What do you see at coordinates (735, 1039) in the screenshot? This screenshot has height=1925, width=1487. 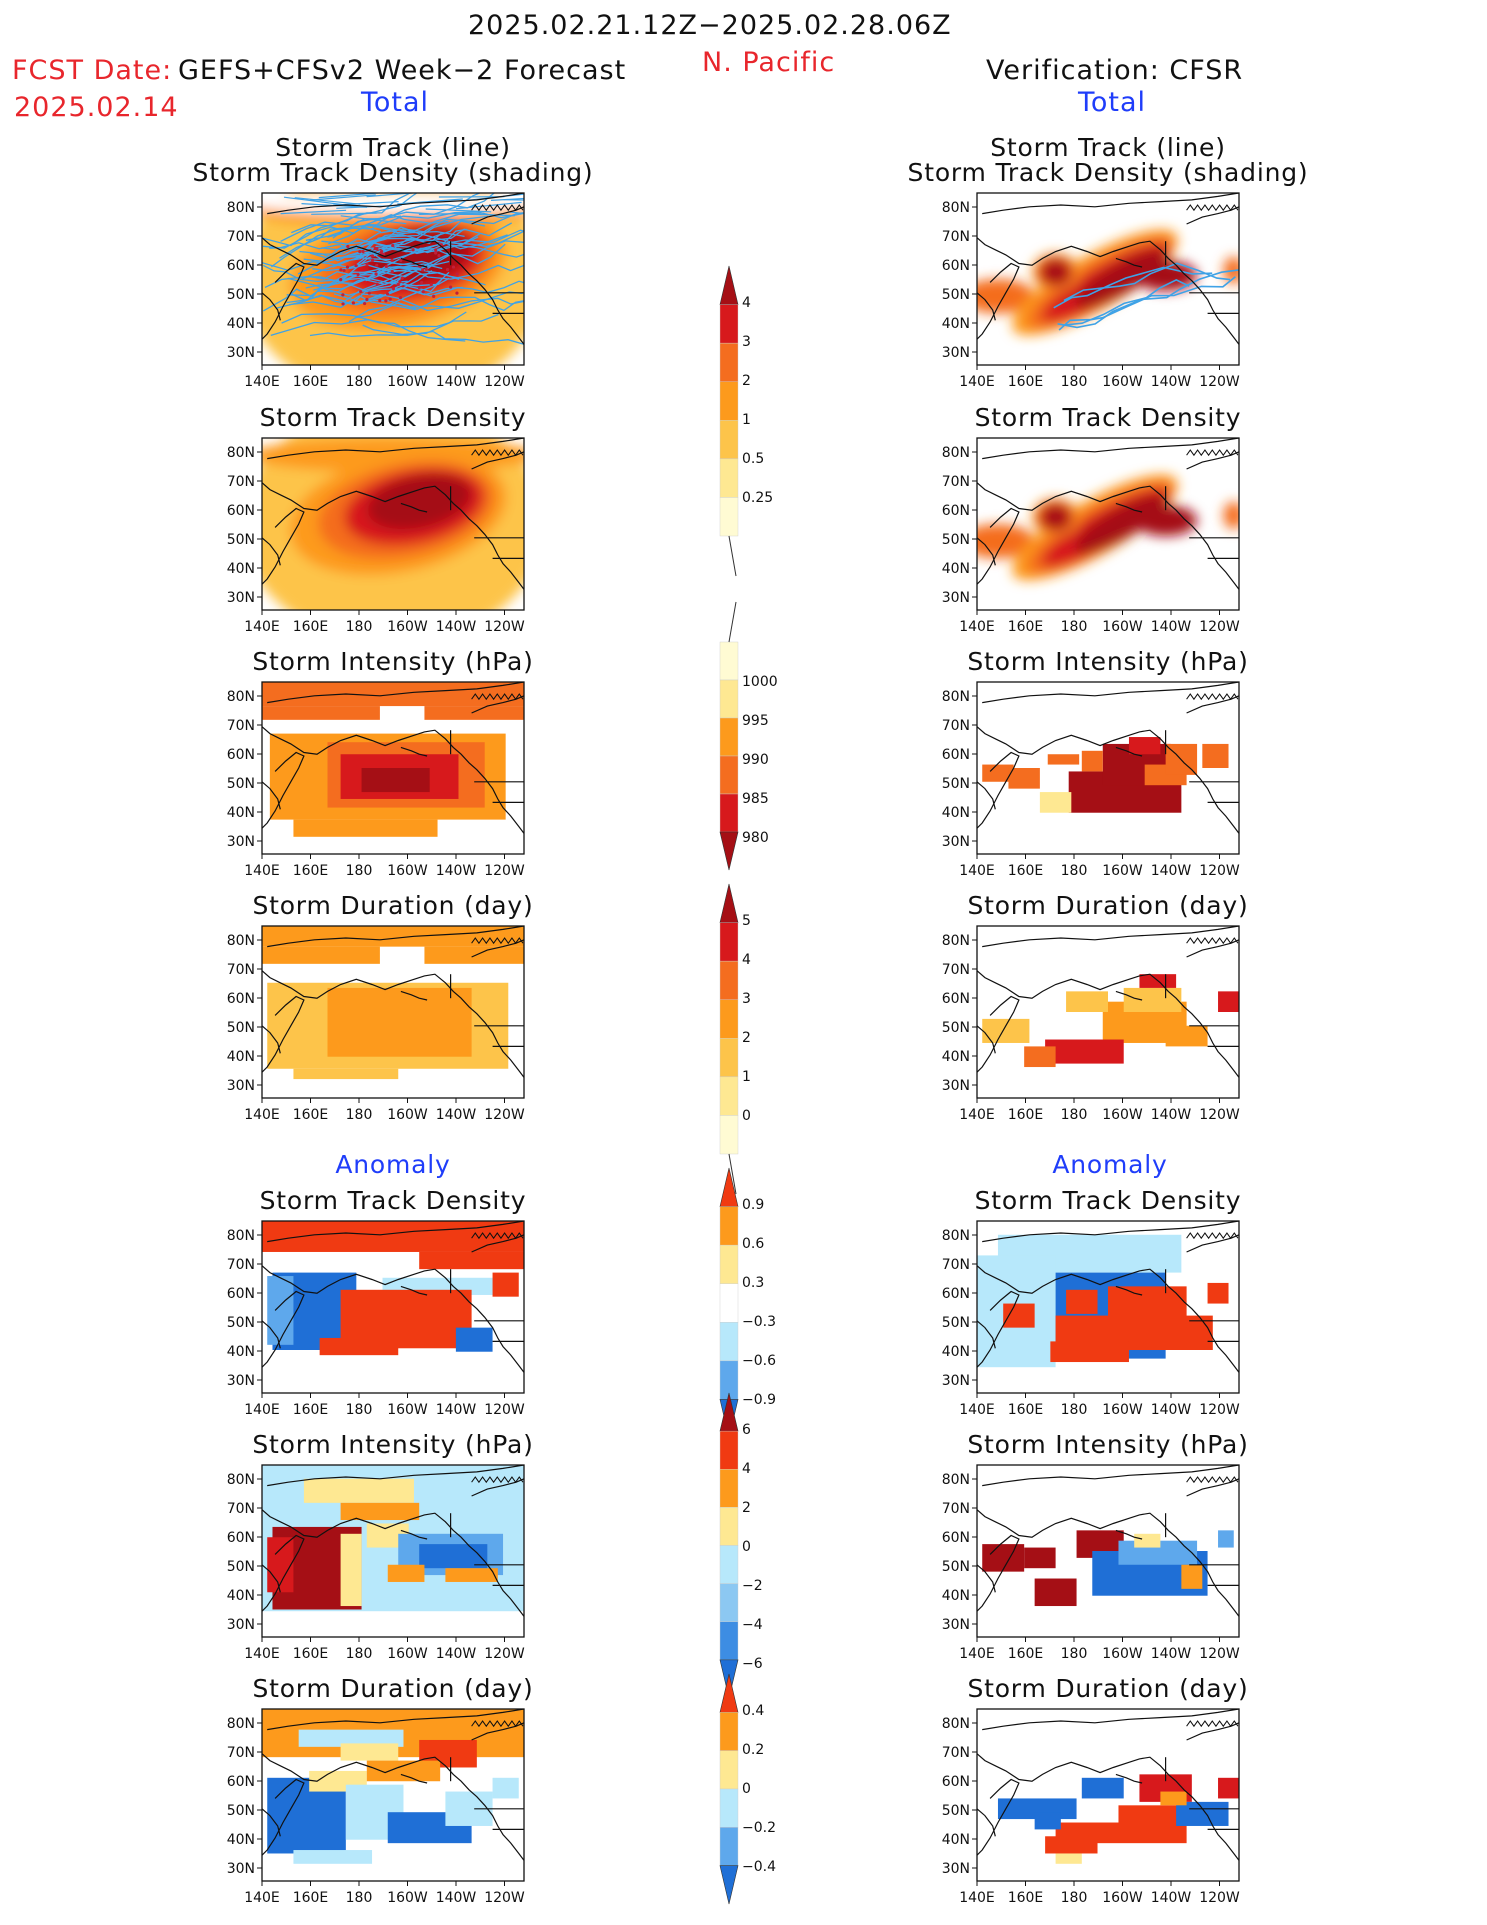 I see `colorbar-cb-duration: 5 4 3 2 1 0` at bounding box center [735, 1039].